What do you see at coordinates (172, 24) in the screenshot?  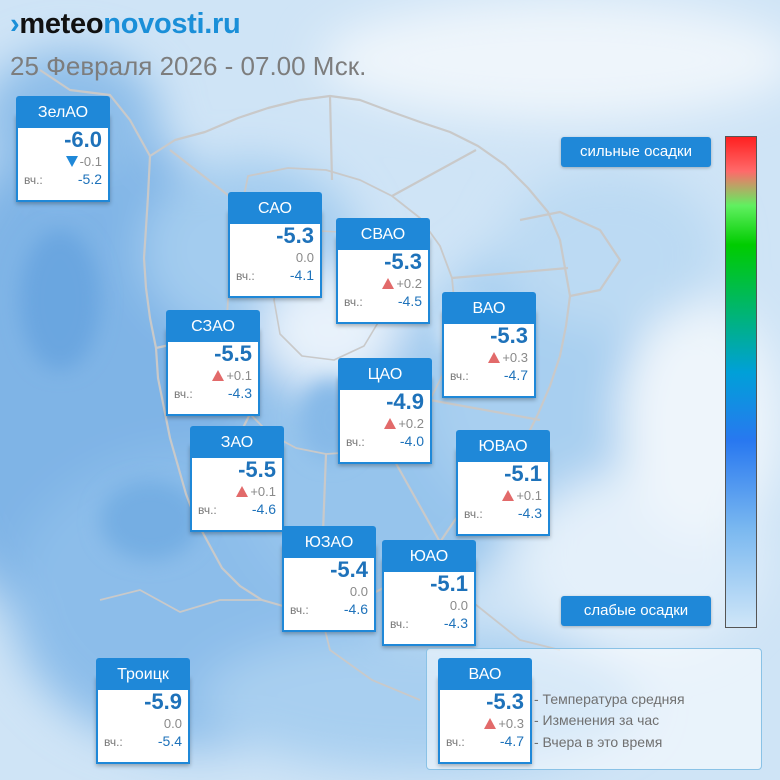 I see `logo-suffix: novosti.ru` at bounding box center [172, 24].